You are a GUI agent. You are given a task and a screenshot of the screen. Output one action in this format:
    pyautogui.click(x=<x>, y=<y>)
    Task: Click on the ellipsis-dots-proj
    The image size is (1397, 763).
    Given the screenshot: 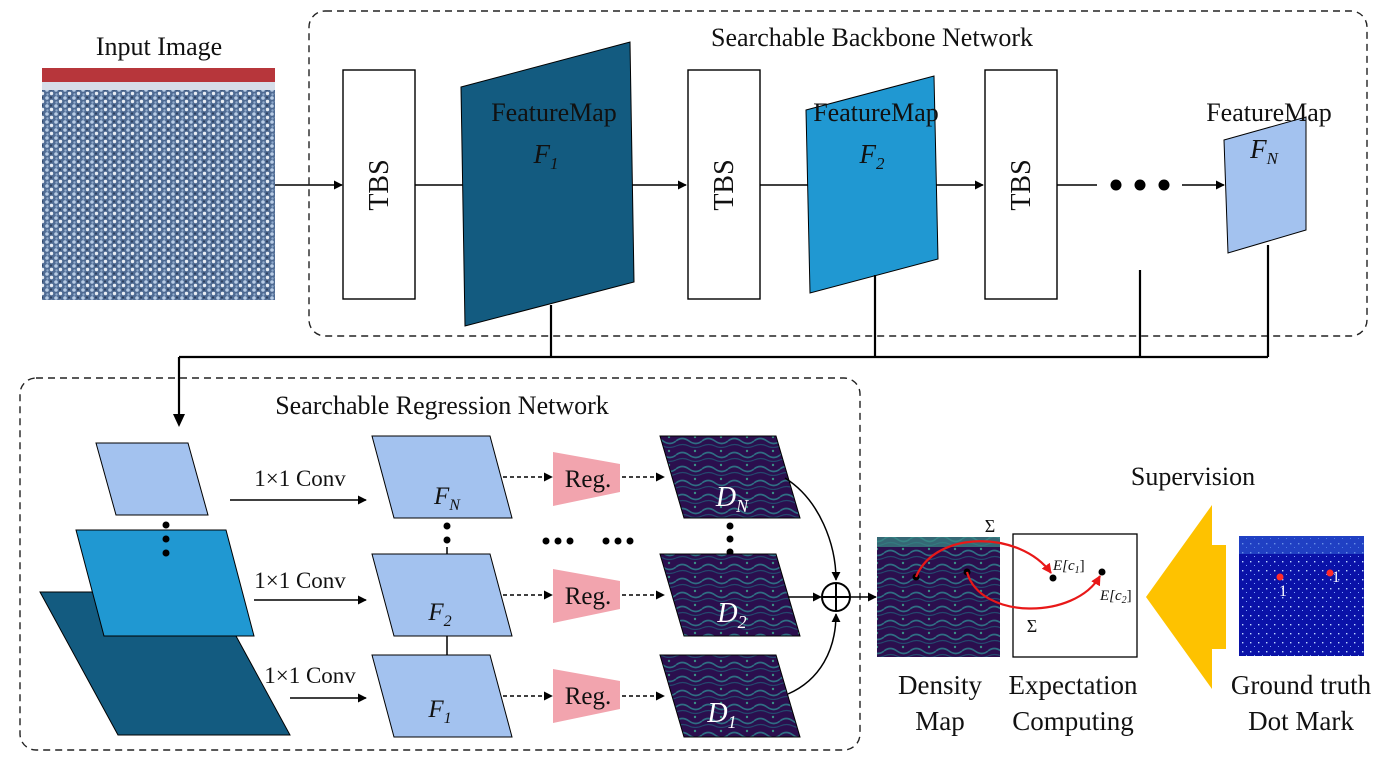 What is the action you would take?
    pyautogui.click(x=447, y=533)
    